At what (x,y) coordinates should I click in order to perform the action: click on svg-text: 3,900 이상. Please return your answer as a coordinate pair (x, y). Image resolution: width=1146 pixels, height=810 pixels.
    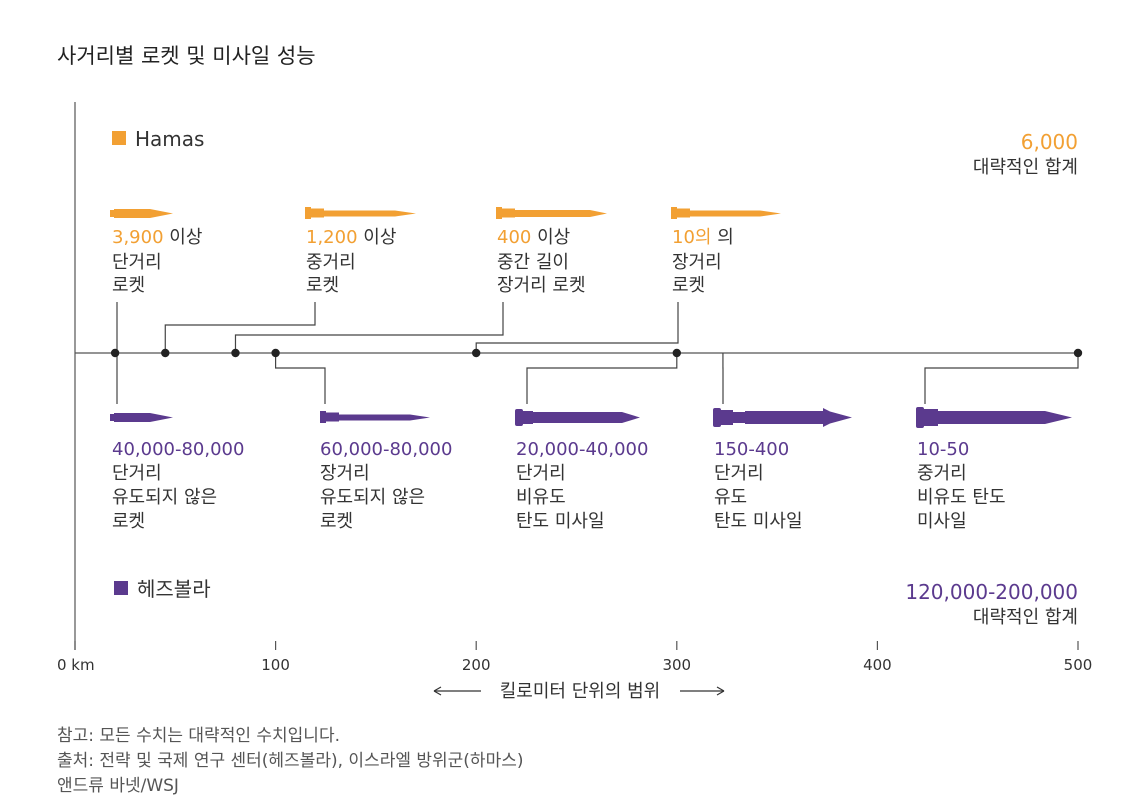
    Looking at the image, I should click on (157, 237).